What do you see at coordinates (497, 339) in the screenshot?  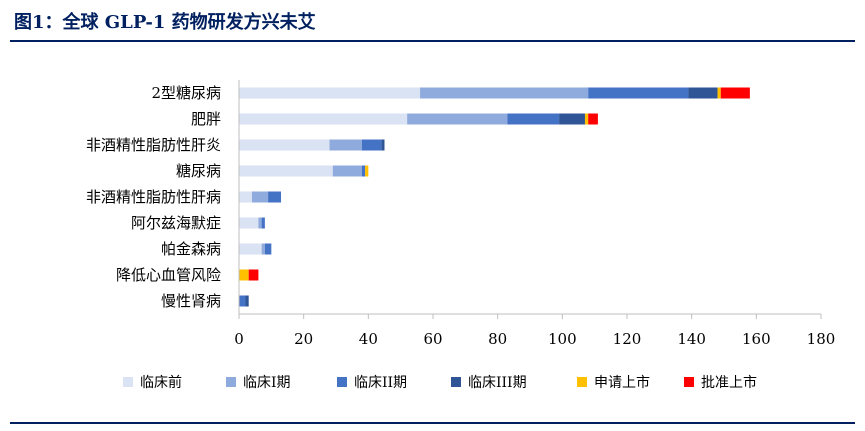 I see `x-tick-label: 80` at bounding box center [497, 339].